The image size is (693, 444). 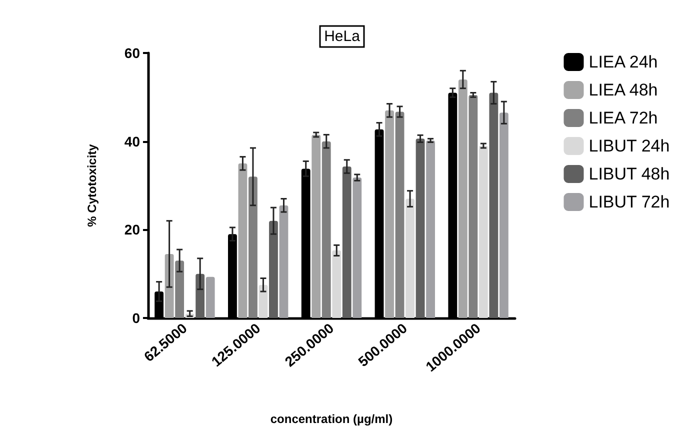 I want to click on legend-label: LIBUT 24h, so click(x=629, y=146).